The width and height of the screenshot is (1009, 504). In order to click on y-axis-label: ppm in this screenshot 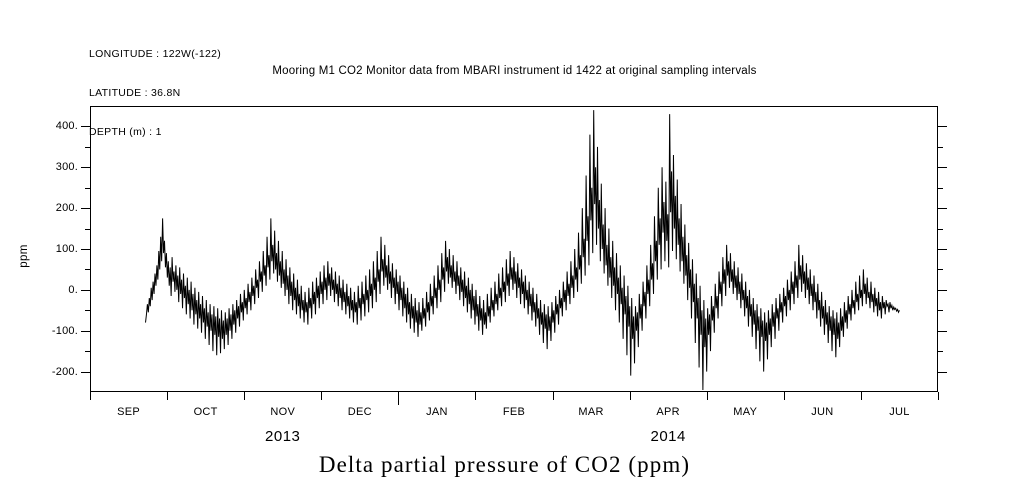, I will do `click(24, 256)`.